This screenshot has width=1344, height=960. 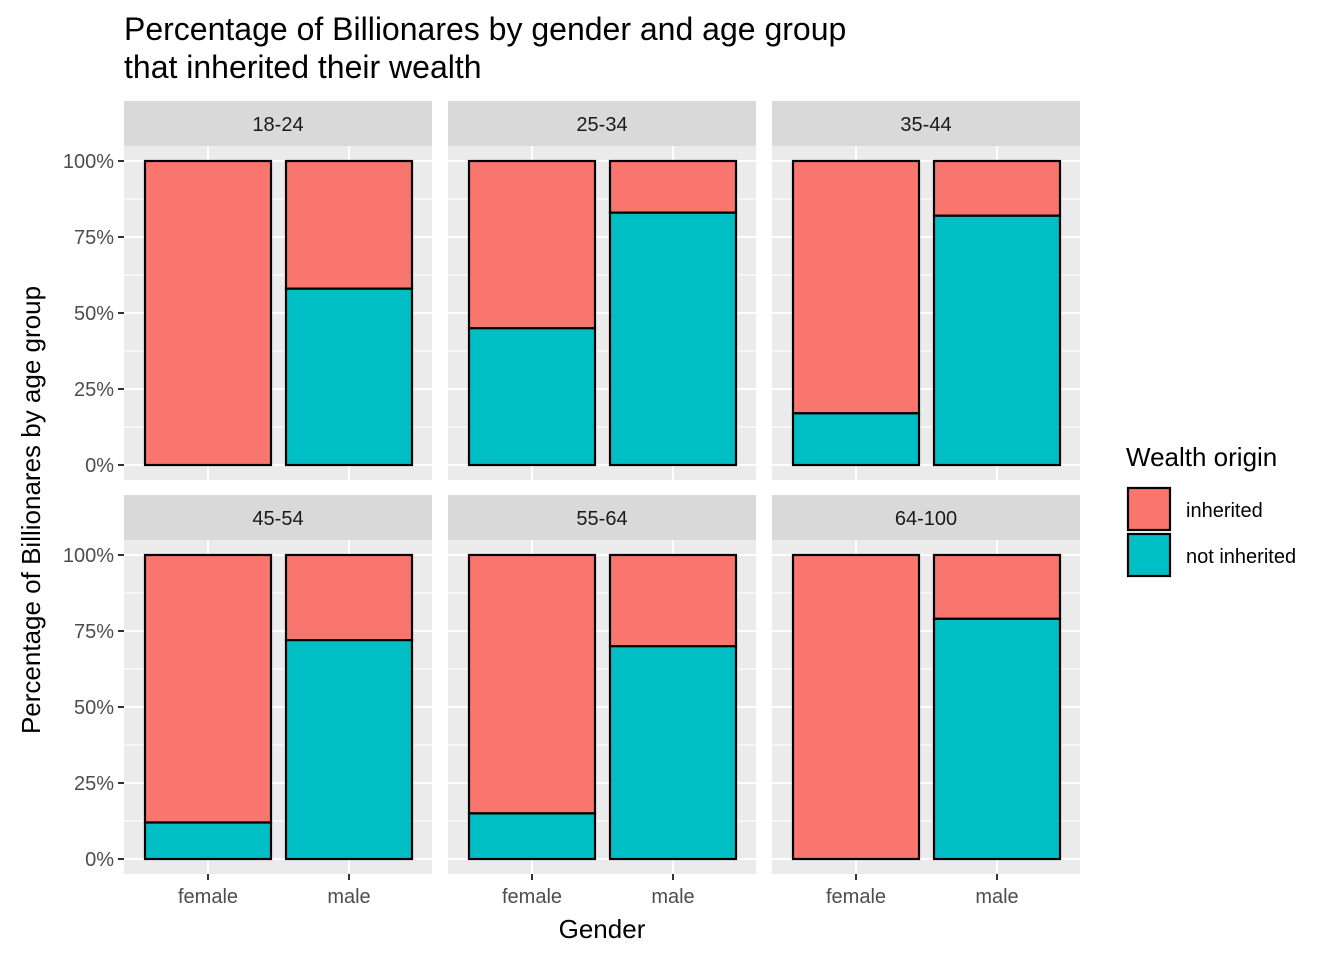 I want to click on facet-strip-label: 55-64, so click(x=601, y=519).